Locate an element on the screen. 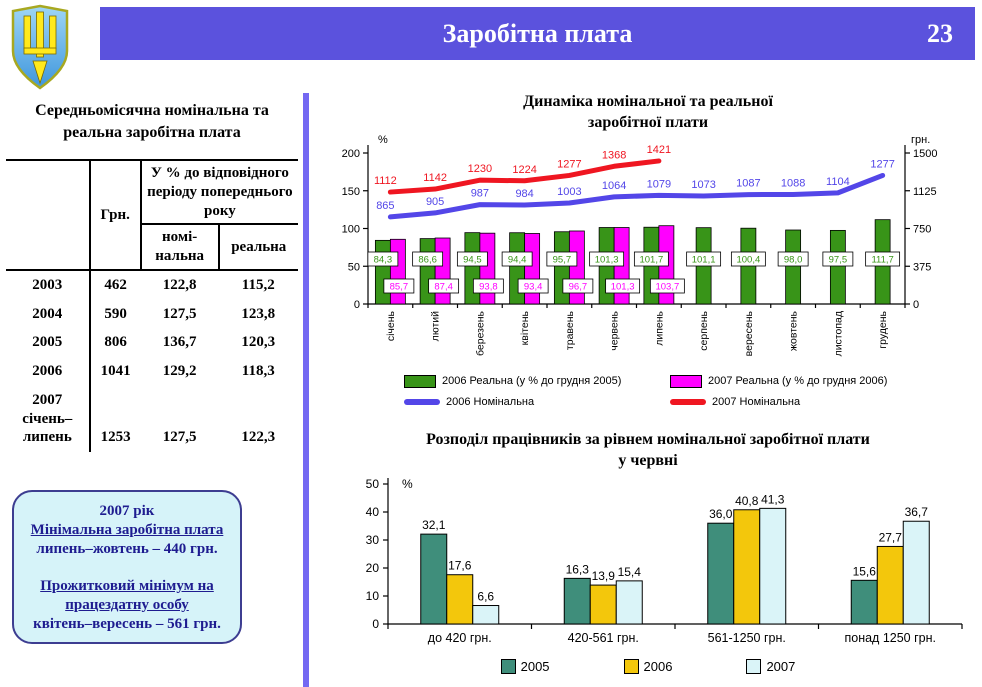 This screenshot has height=687, width=982. page-number: 23 is located at coordinates (940, 33).